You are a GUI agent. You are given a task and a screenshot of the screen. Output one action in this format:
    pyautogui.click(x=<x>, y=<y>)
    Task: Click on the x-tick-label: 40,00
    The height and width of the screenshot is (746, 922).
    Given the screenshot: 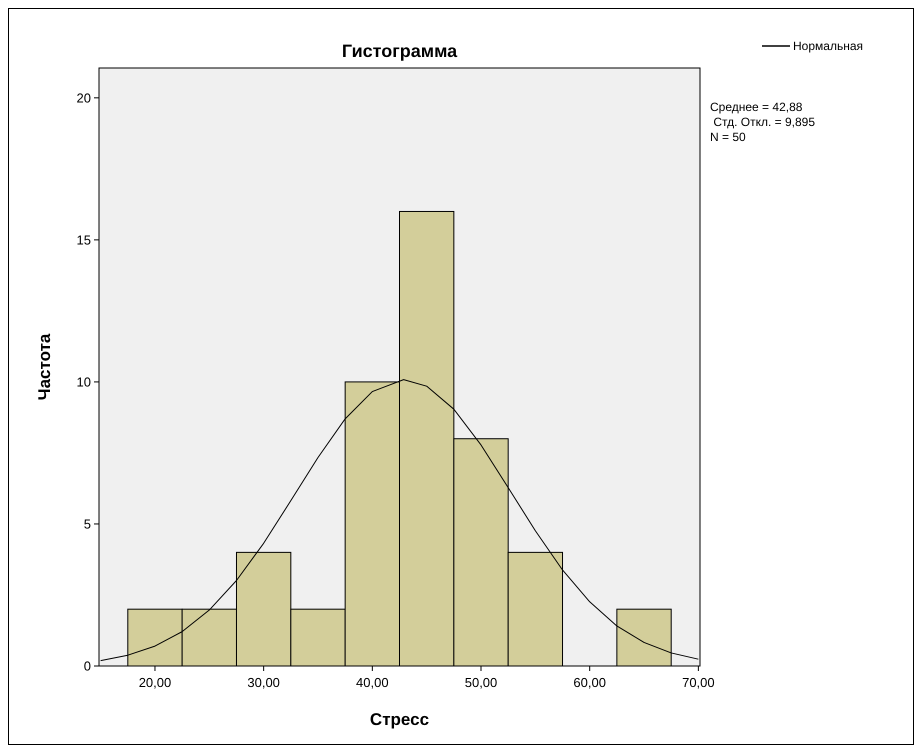 What is the action you would take?
    pyautogui.click(x=372, y=682)
    